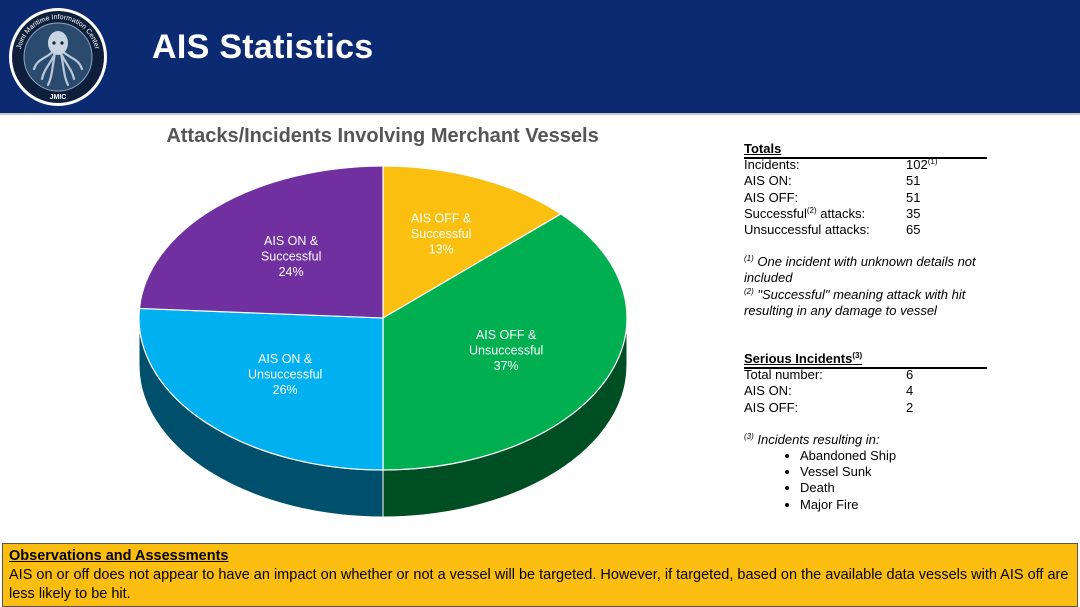  What do you see at coordinates (285, 374) in the screenshot?
I see `pie-slice-label-2: AIS ON & Unsuccessful 26%` at bounding box center [285, 374].